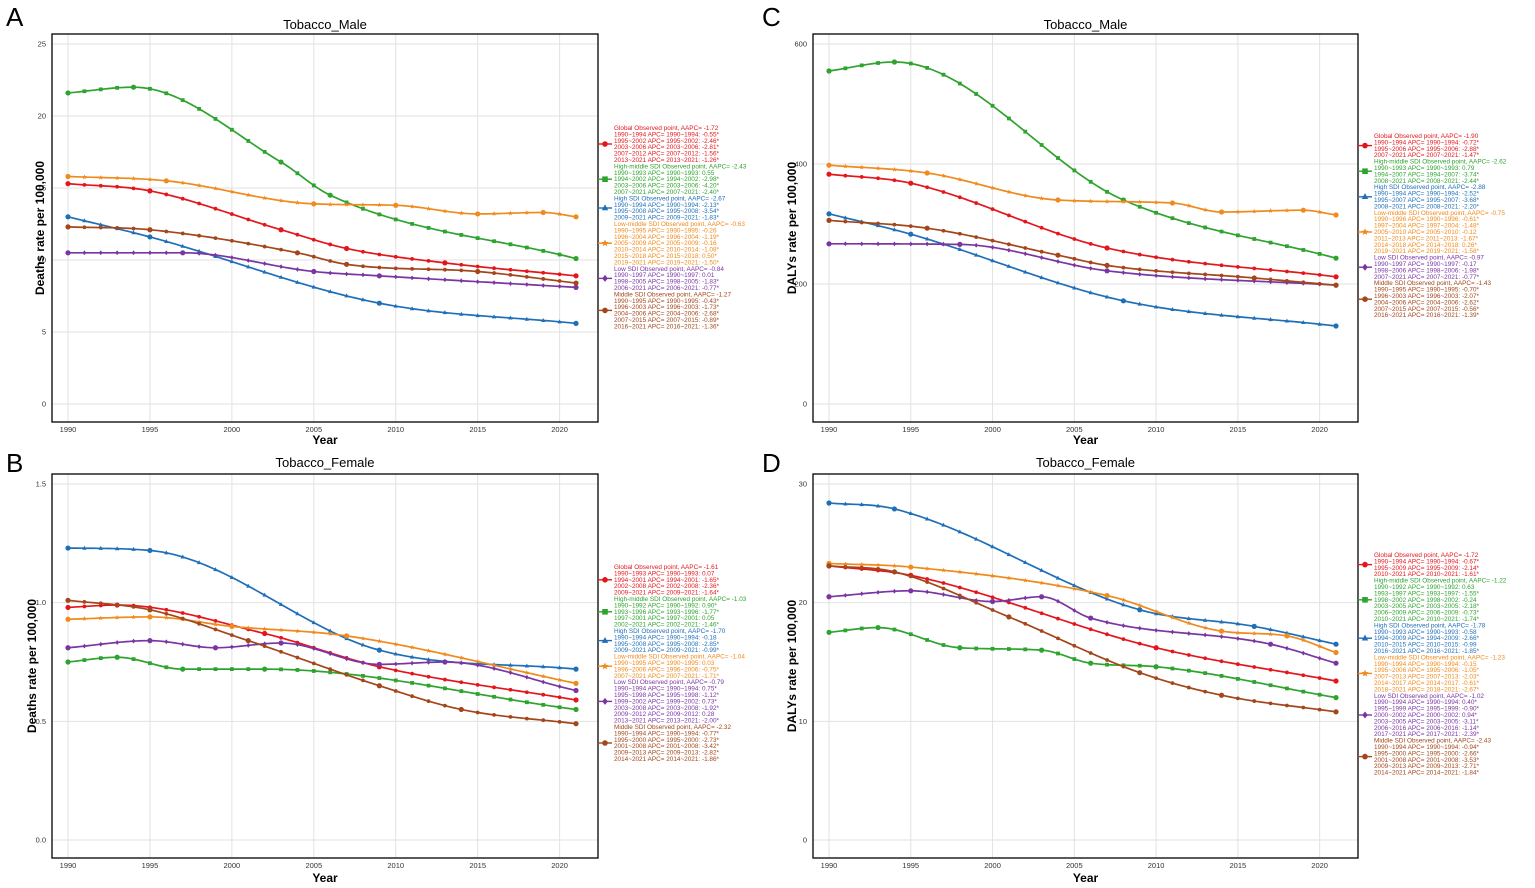 This screenshot has height=888, width=1535. Describe the element at coordinates (667, 237) in the screenshot. I see `legend-entry-text: 1996~2004 APC= 1996~2004: -1.19*` at that location.